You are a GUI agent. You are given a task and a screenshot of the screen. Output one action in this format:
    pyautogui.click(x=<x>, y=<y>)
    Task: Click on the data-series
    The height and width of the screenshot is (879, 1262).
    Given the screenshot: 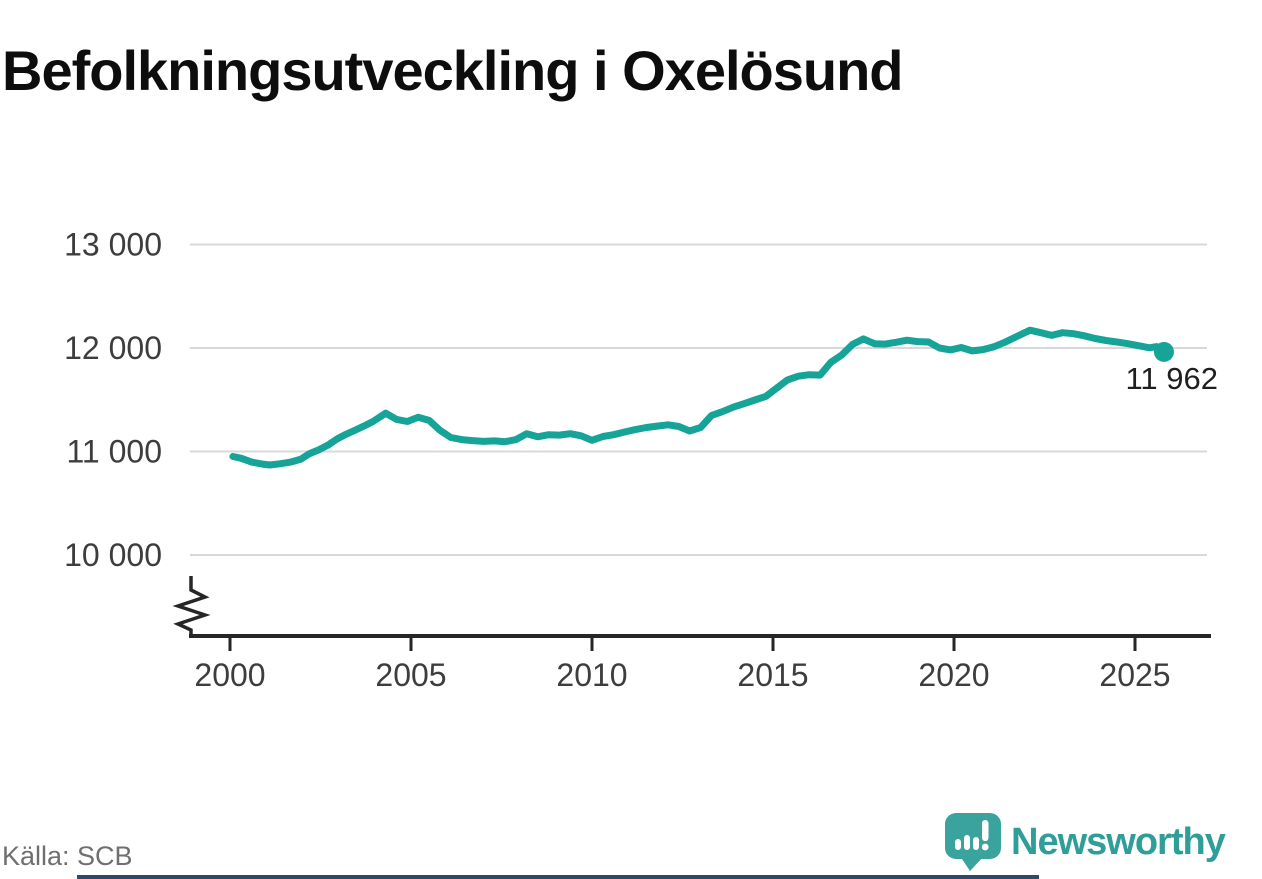 What is the action you would take?
    pyautogui.click(x=701, y=397)
    